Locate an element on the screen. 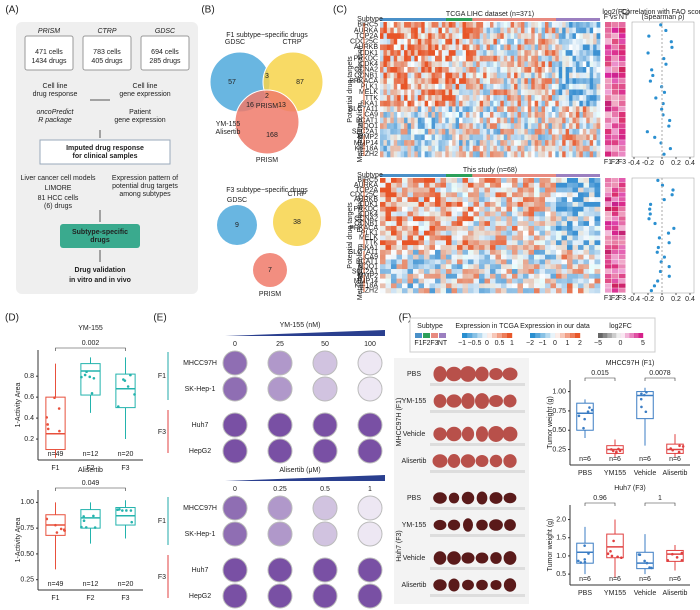 This screenshot has height=610, width=700. gradient-step is located at coordinates (485, 335).